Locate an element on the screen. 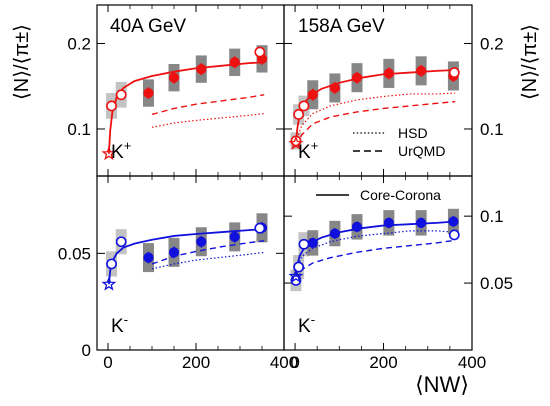  y-tick-label-right: 0.05 is located at coordinates (496, 283).